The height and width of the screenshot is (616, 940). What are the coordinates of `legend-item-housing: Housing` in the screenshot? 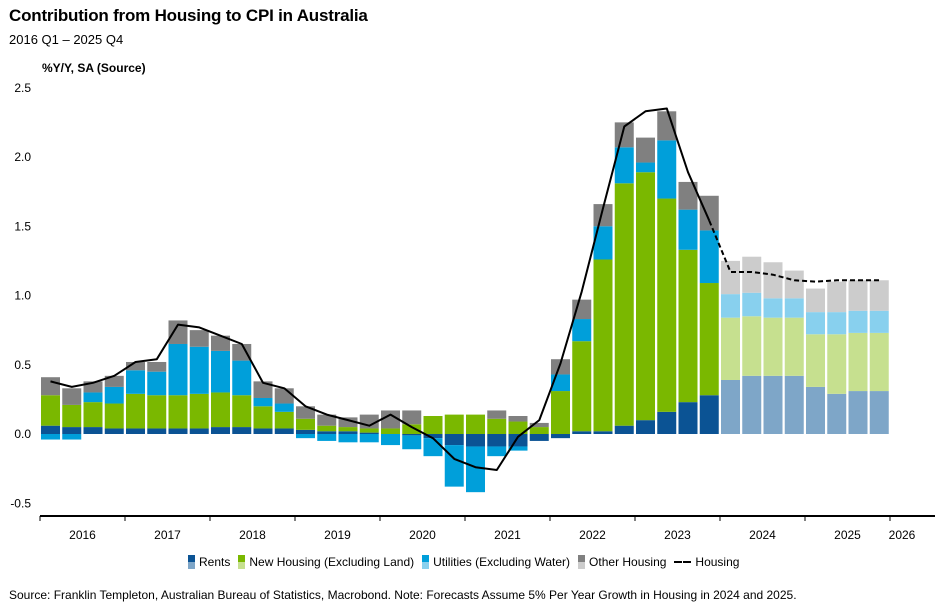 It's located at (706, 562).